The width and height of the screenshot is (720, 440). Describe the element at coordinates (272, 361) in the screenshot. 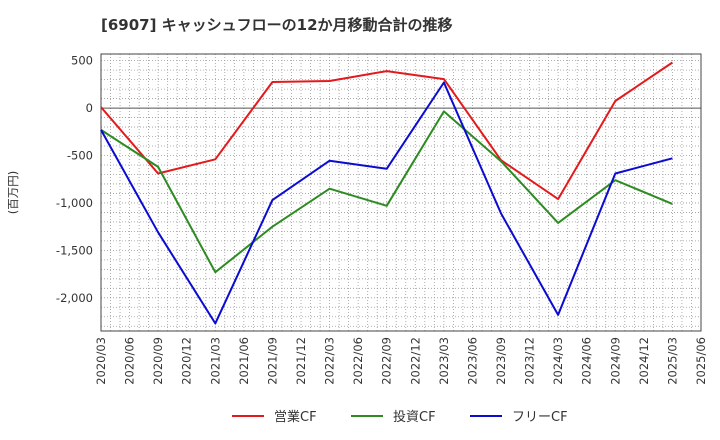

I see `x-tick-label: 2021/09` at that location.